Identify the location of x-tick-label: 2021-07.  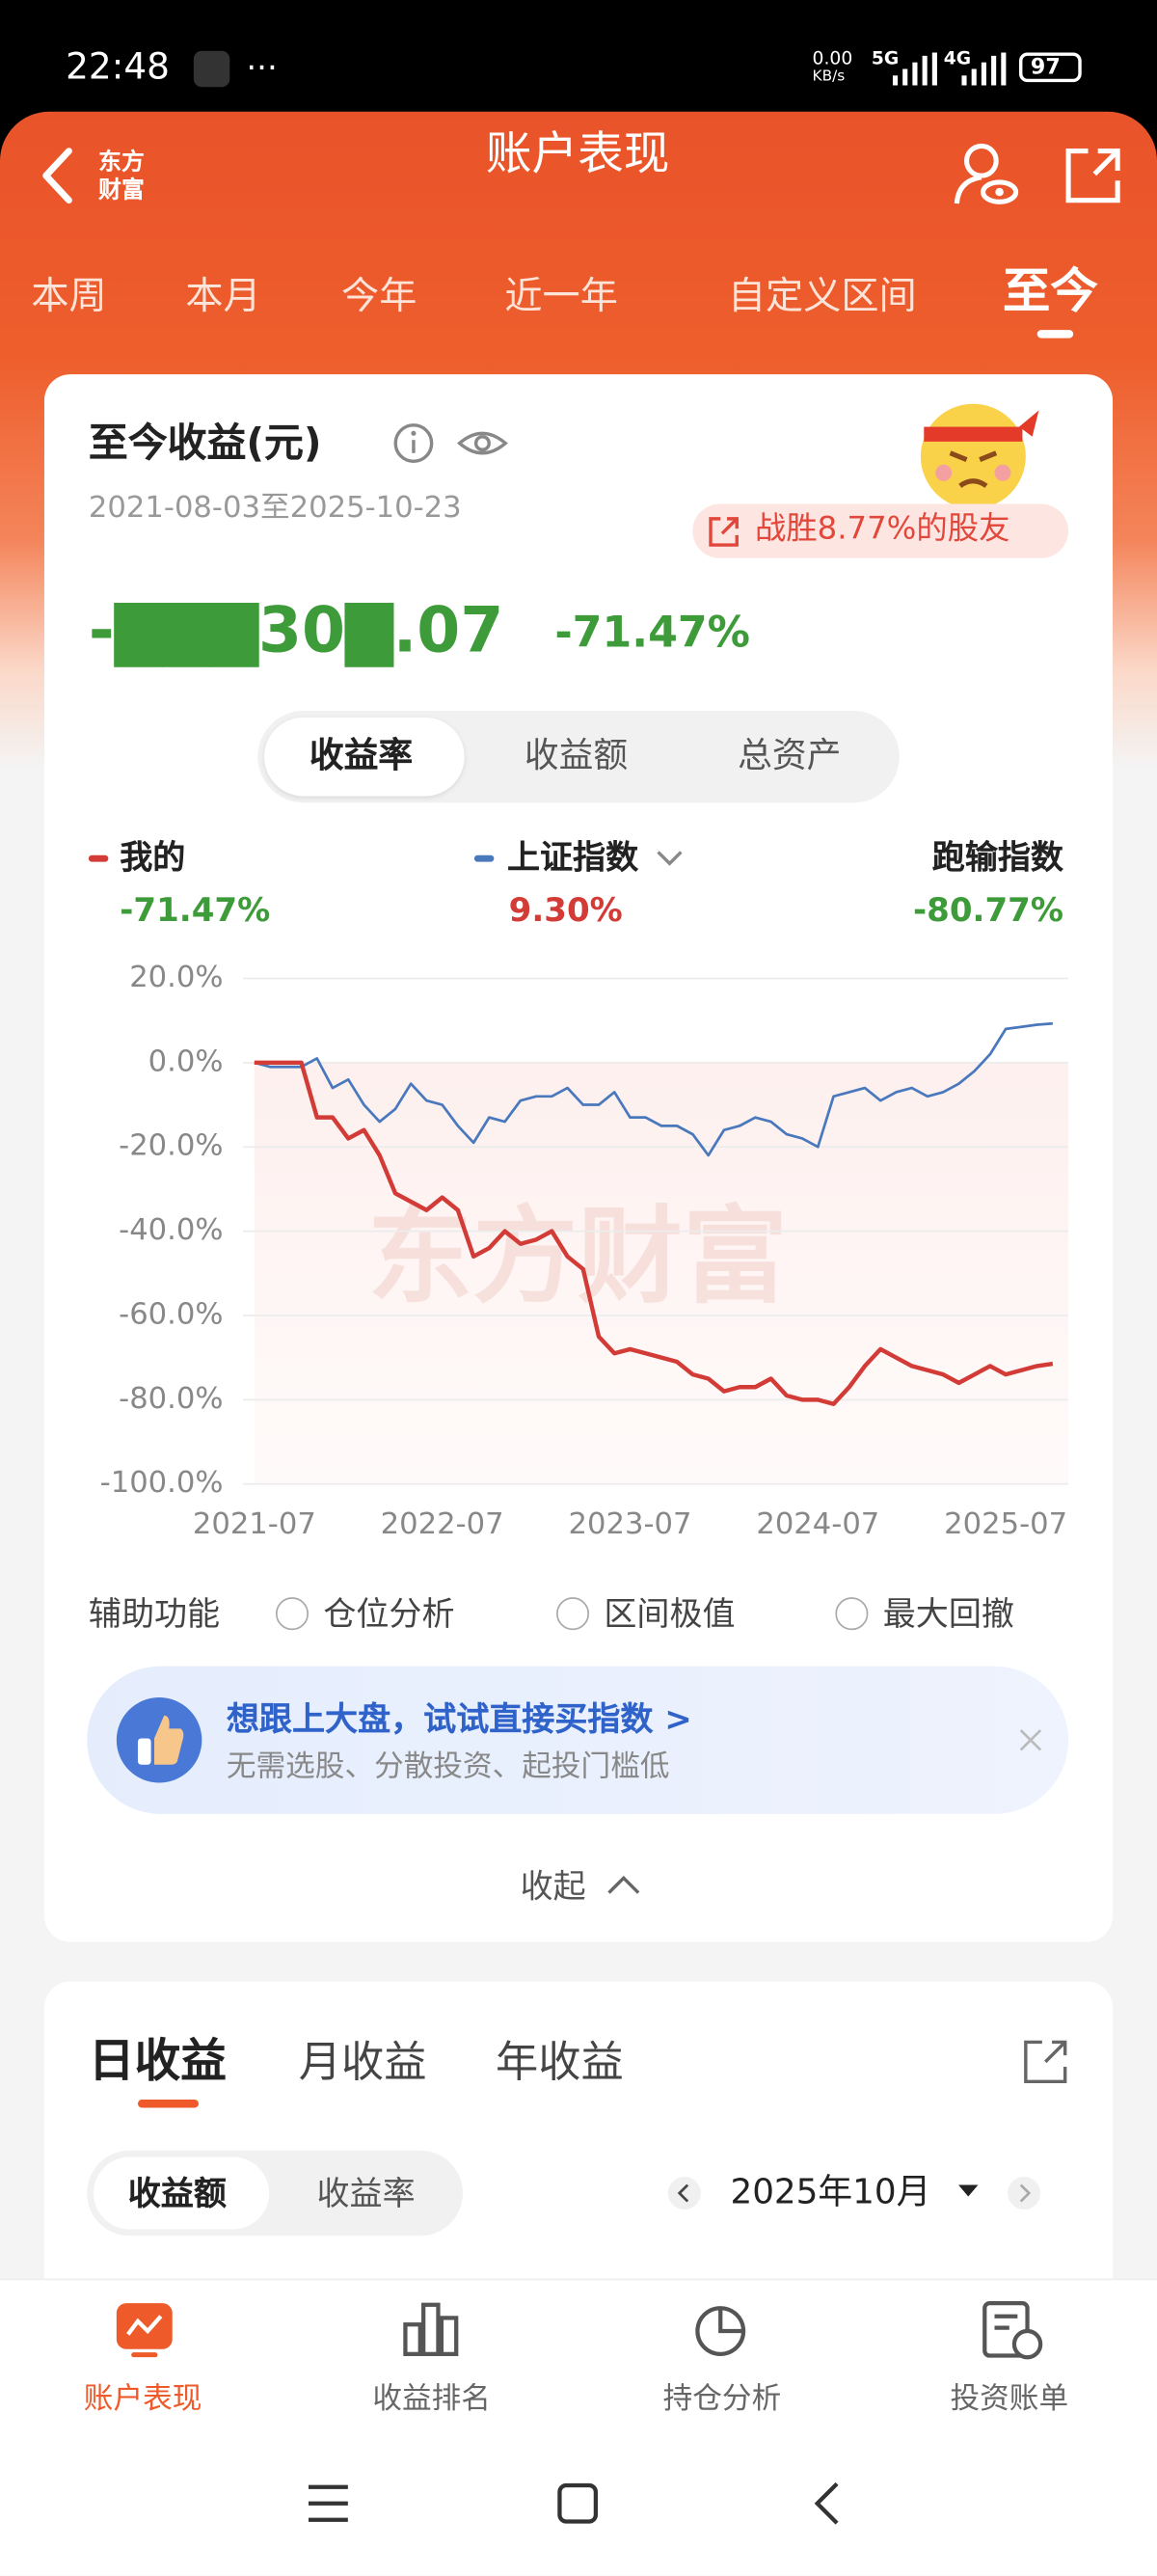
(254, 1524).